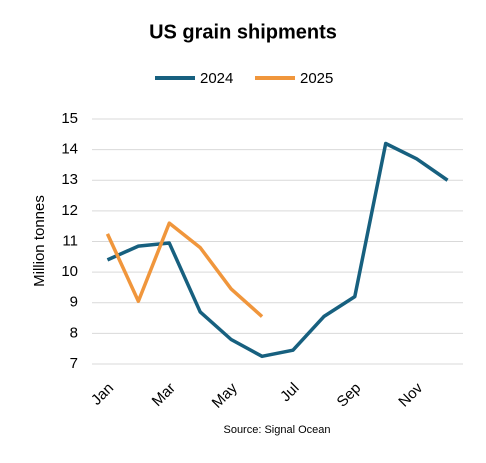 The width and height of the screenshot is (486, 463). Describe the element at coordinates (243, 32) in the screenshot. I see `chart-title: US grain shipments` at that location.